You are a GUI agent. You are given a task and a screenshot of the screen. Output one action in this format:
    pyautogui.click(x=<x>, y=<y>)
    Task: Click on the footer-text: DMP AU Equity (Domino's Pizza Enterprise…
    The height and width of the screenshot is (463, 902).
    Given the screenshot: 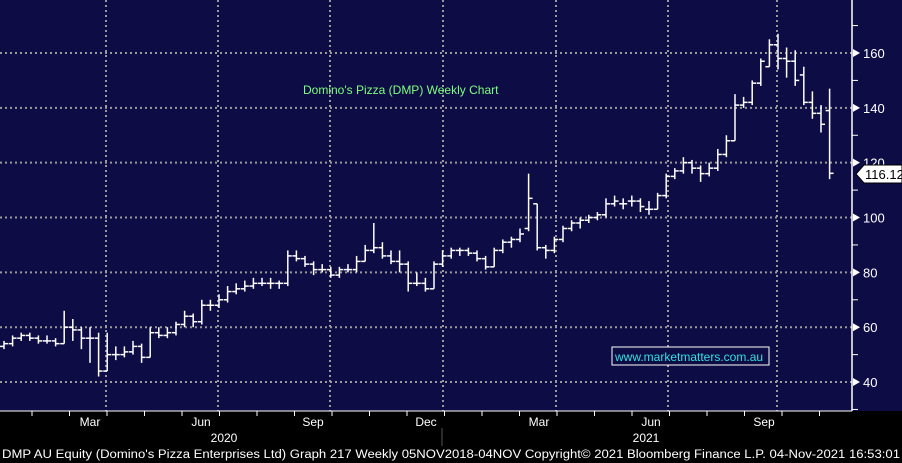 What is the action you would take?
    pyautogui.click(x=451, y=455)
    